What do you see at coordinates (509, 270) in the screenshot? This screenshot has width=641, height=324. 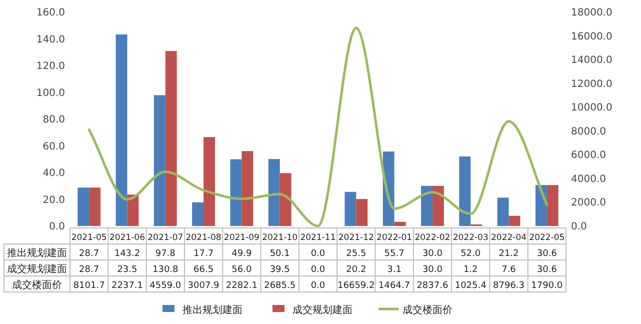 I see `data-label: 7.6` at bounding box center [509, 270].